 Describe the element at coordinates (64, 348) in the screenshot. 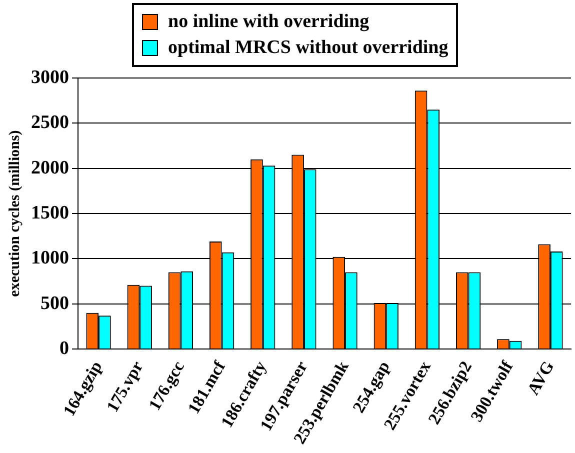

I see `y-tick-label: 0` at that location.